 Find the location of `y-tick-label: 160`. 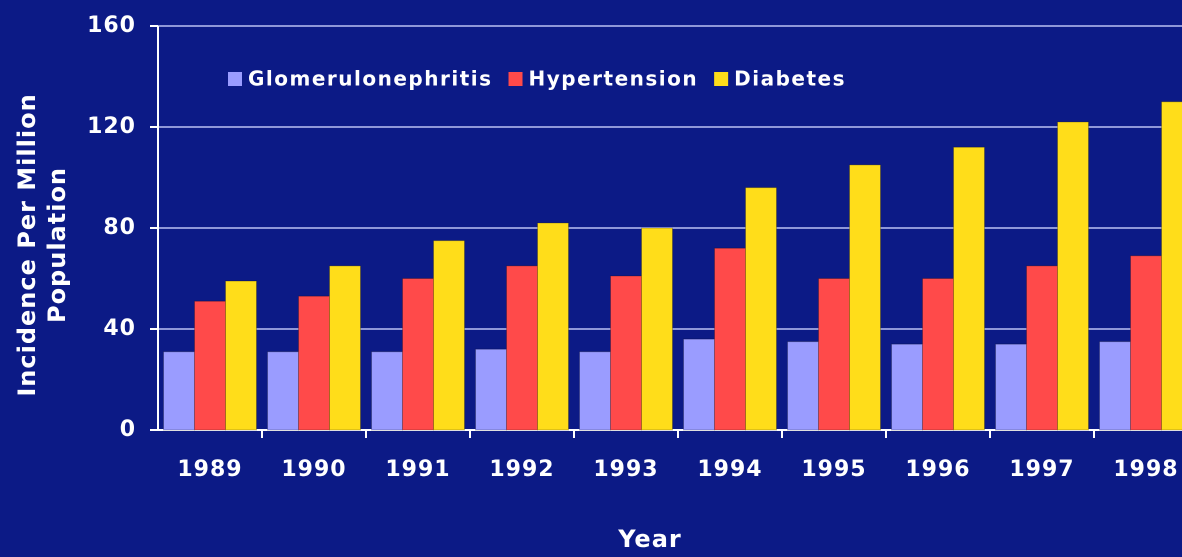

y-tick-label: 160 is located at coordinates (111, 25).